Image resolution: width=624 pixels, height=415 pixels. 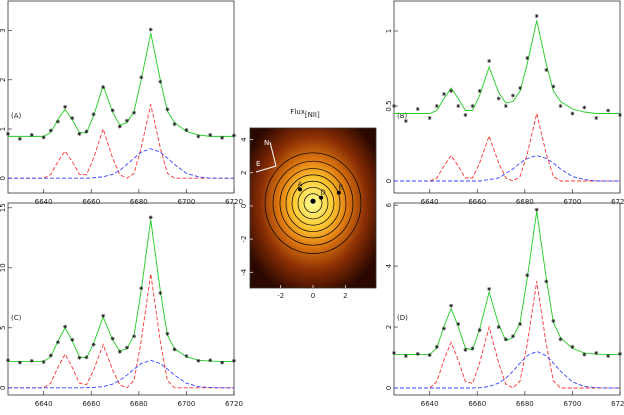 I want to click on compass-e: E, so click(x=258, y=164).